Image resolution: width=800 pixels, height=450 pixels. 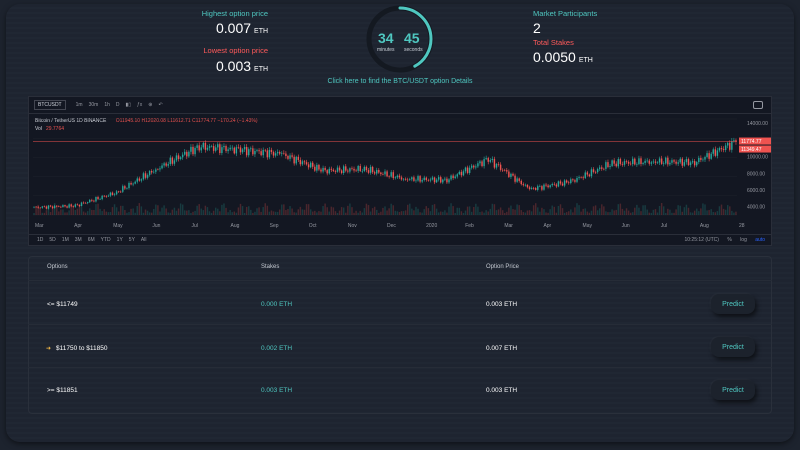 I want to click on row-2-stake: 0.002 ETH, so click(x=277, y=348).